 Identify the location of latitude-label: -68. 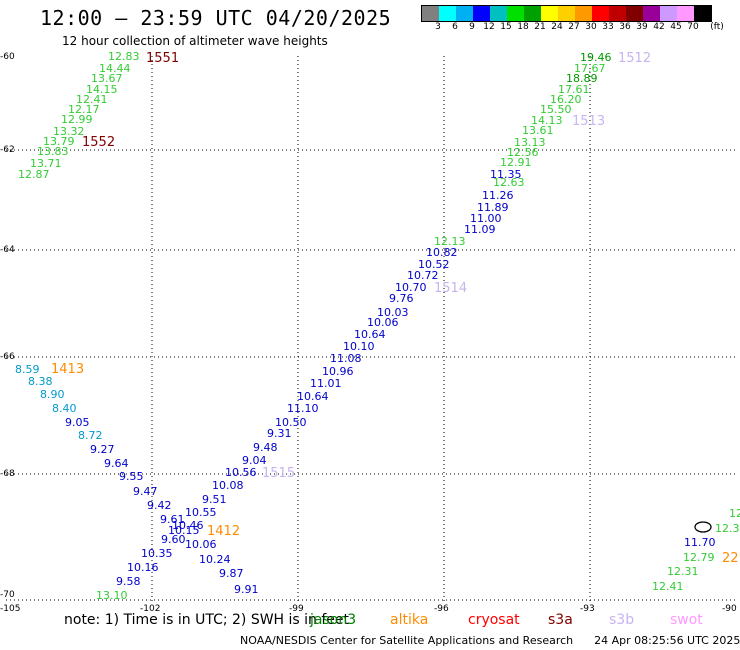
(7, 474).